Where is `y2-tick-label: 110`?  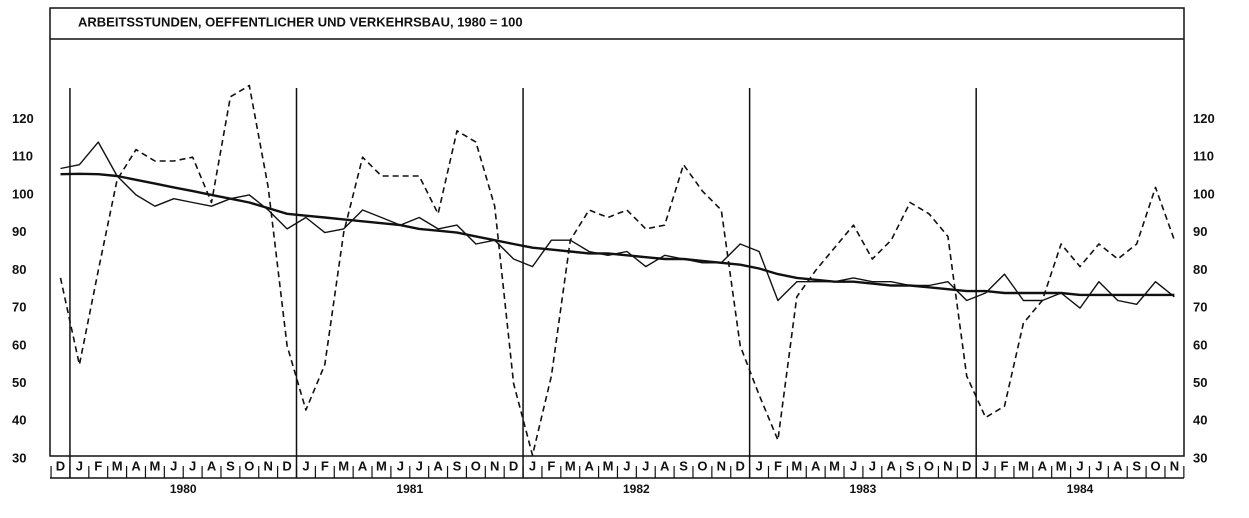
y2-tick-label: 110 is located at coordinates (1203, 156).